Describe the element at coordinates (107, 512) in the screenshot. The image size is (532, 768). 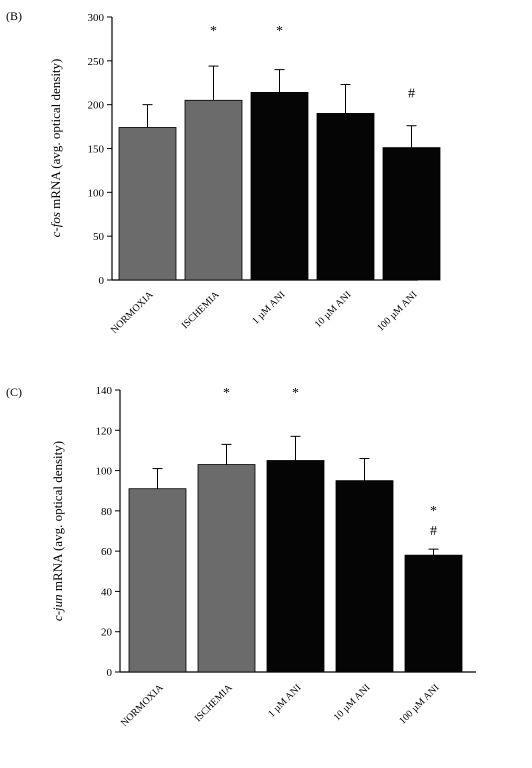
I see `y-tick-label: 80` at that location.